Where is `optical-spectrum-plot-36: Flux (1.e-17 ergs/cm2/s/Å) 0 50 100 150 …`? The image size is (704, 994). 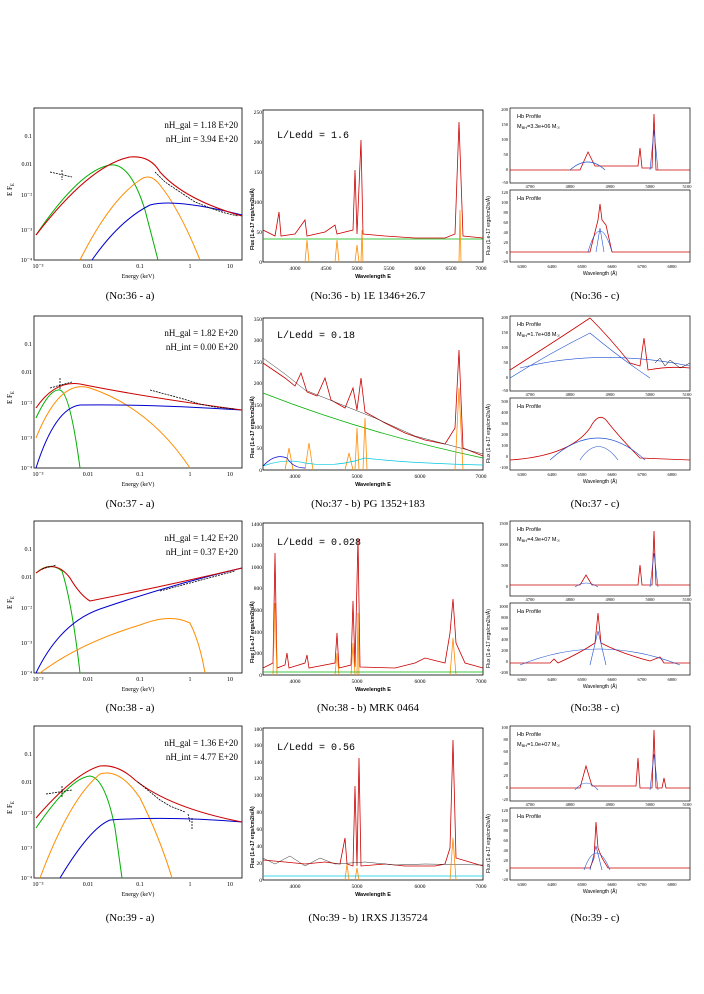 optical-spectrum-plot-36: Flux (1.e-17 ergs/cm2/s/Å) 0 50 100 150 … is located at coordinates (368, 194).